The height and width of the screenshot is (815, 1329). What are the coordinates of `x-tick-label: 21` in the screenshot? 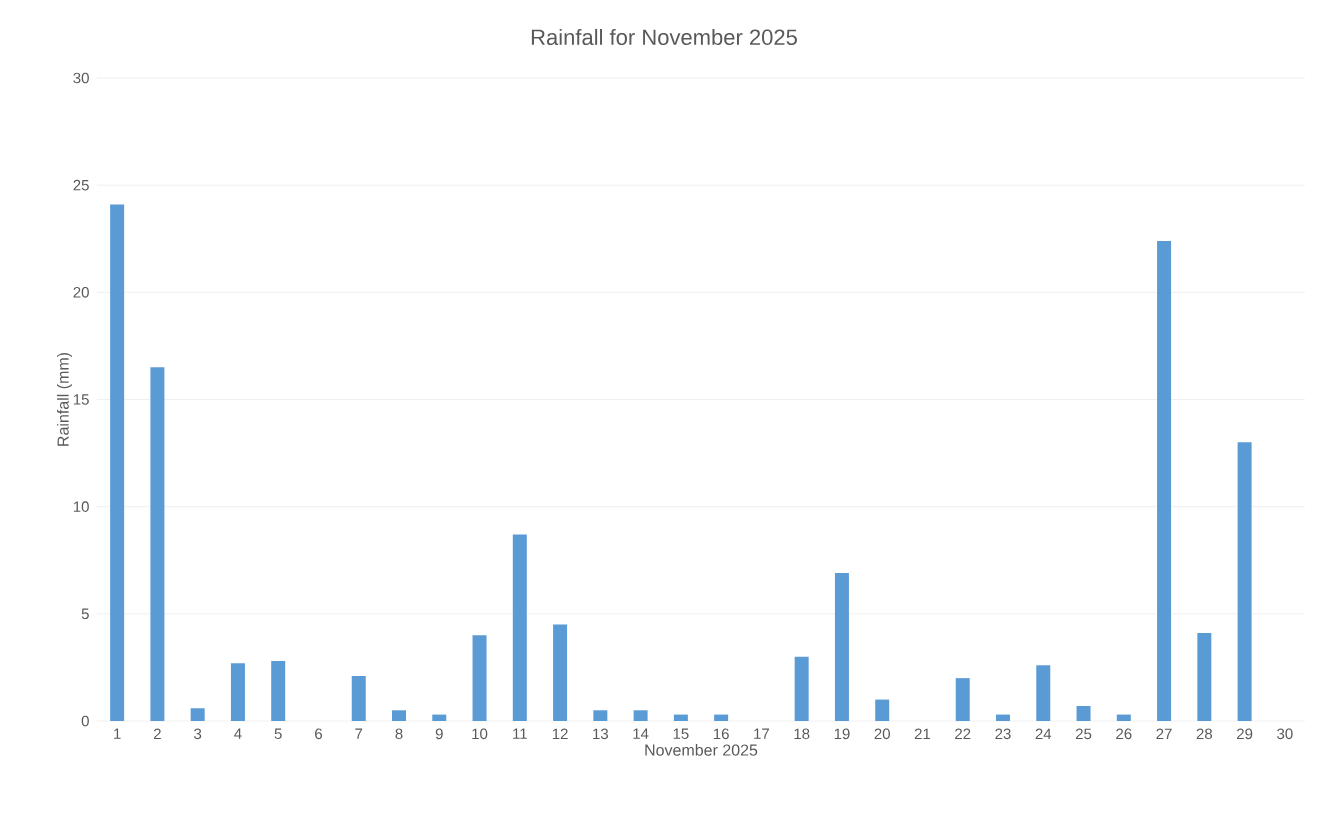 It's located at (922, 734).